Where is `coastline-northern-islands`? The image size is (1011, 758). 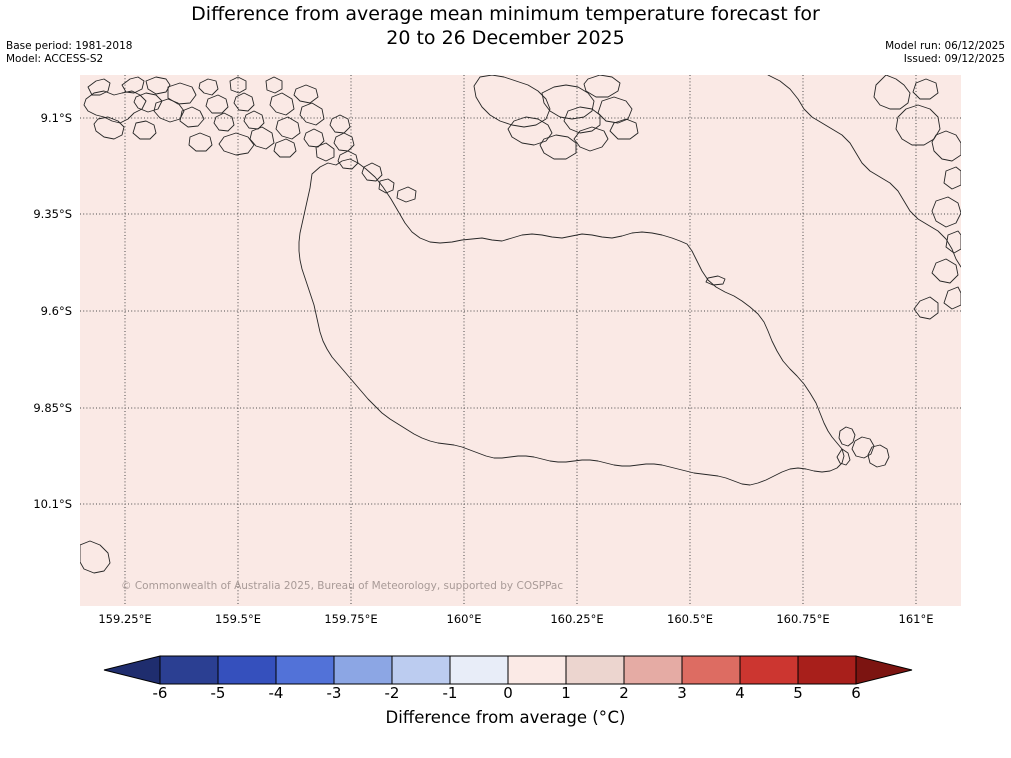
coastline-northern-islands is located at coordinates (239, 135).